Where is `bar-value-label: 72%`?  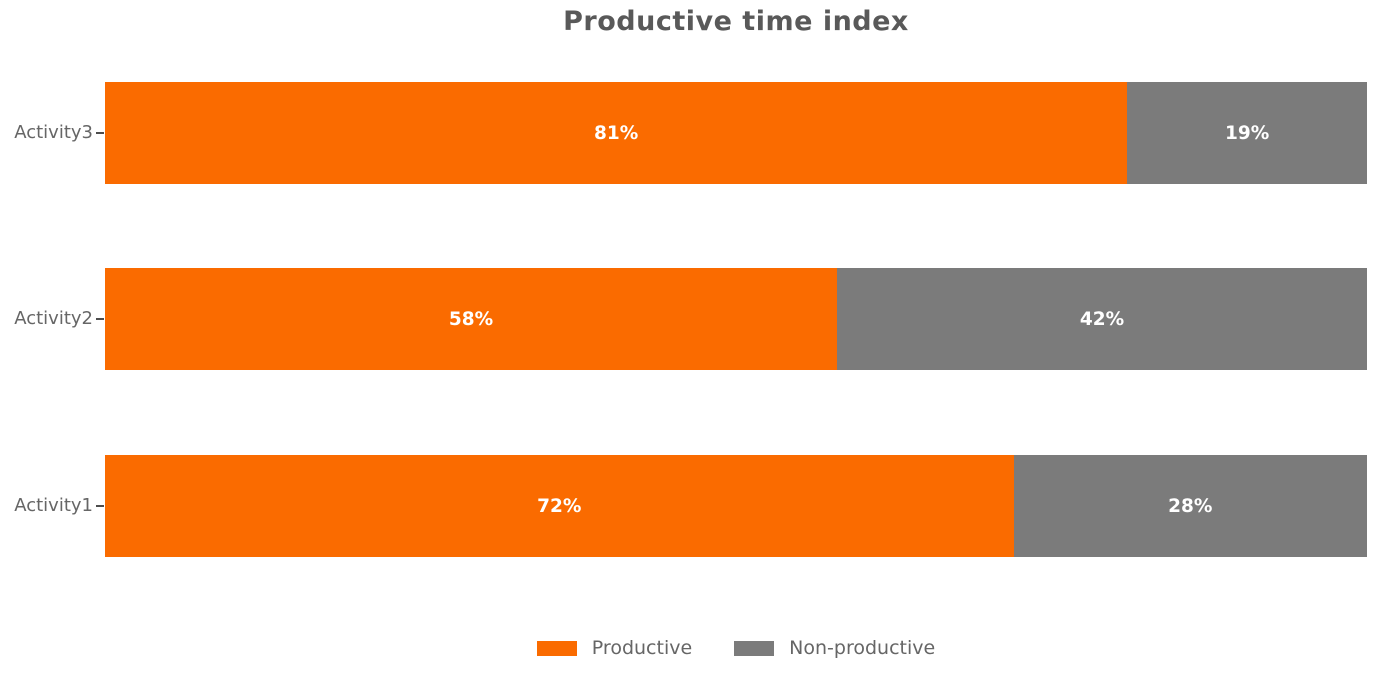
bar-value-label: 72% is located at coordinates (559, 506).